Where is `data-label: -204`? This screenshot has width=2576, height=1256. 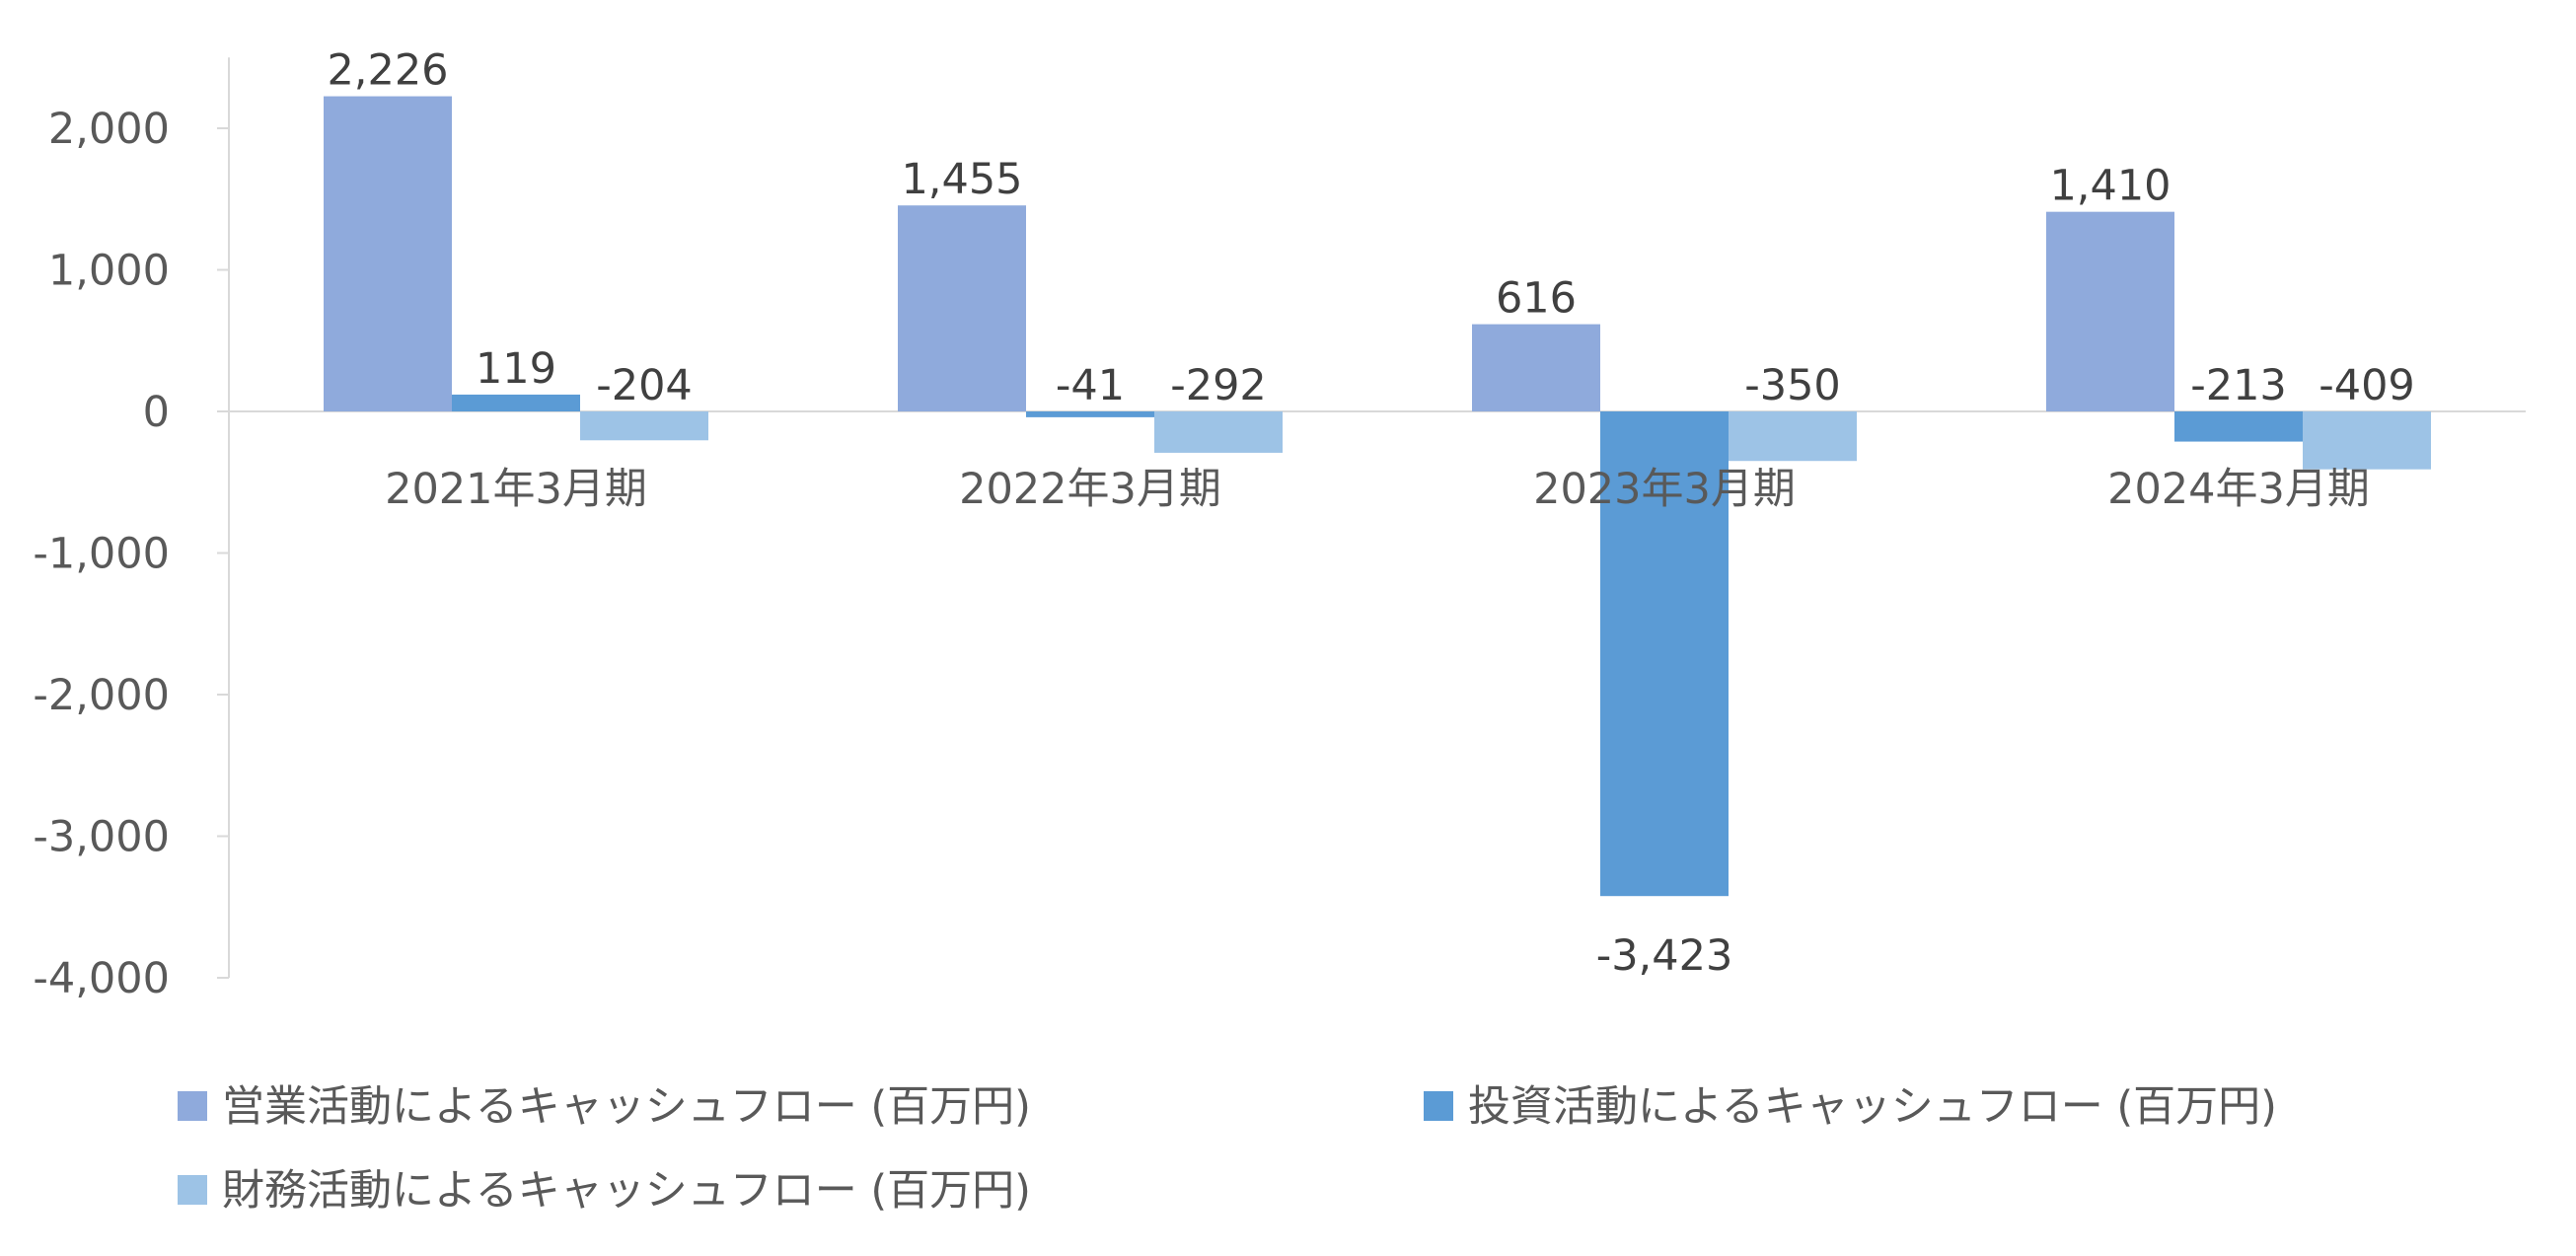
data-label: -204 is located at coordinates (644, 385).